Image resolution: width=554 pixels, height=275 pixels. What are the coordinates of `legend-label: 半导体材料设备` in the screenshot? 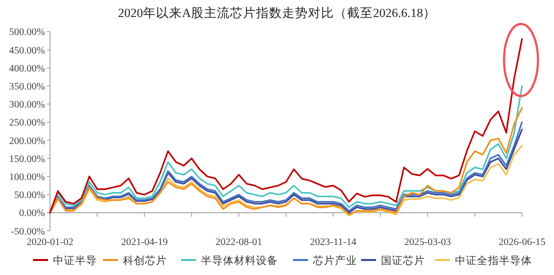 It's located at (239, 260).